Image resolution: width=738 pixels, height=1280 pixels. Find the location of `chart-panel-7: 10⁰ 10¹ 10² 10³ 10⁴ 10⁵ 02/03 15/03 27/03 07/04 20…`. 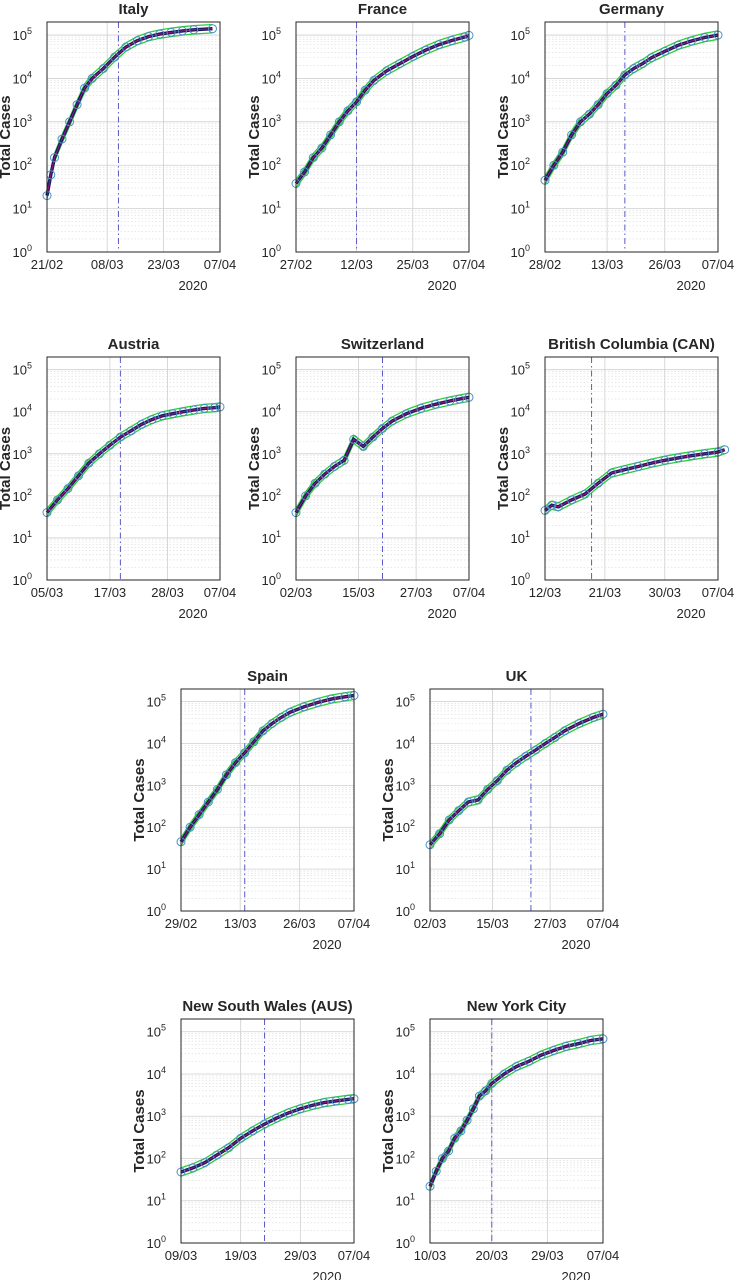

chart-panel-7: 10⁰ 10¹ 10² 10³ 10⁴ 10⁵ 02/03 15/03 27/03 07/04 20… is located at coordinates (499, 810).